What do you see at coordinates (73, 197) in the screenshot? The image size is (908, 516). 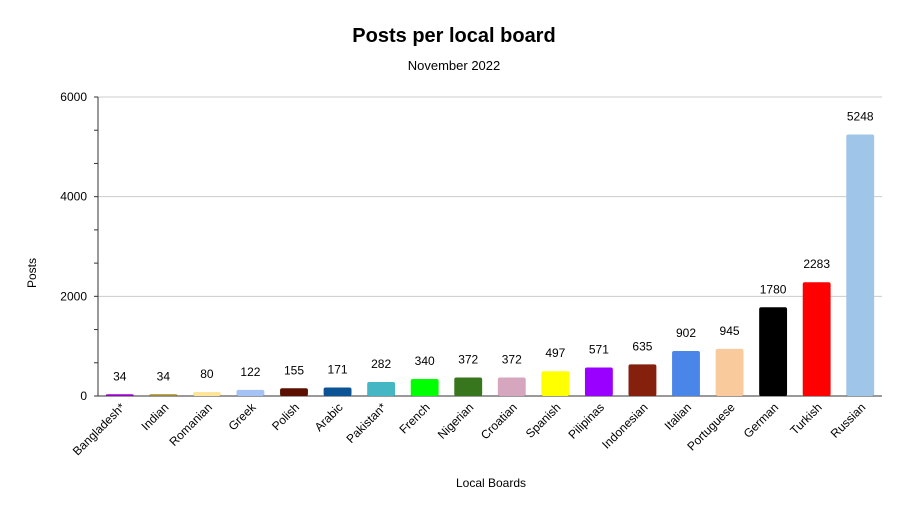 I see `y-tick-label: 4000` at bounding box center [73, 197].